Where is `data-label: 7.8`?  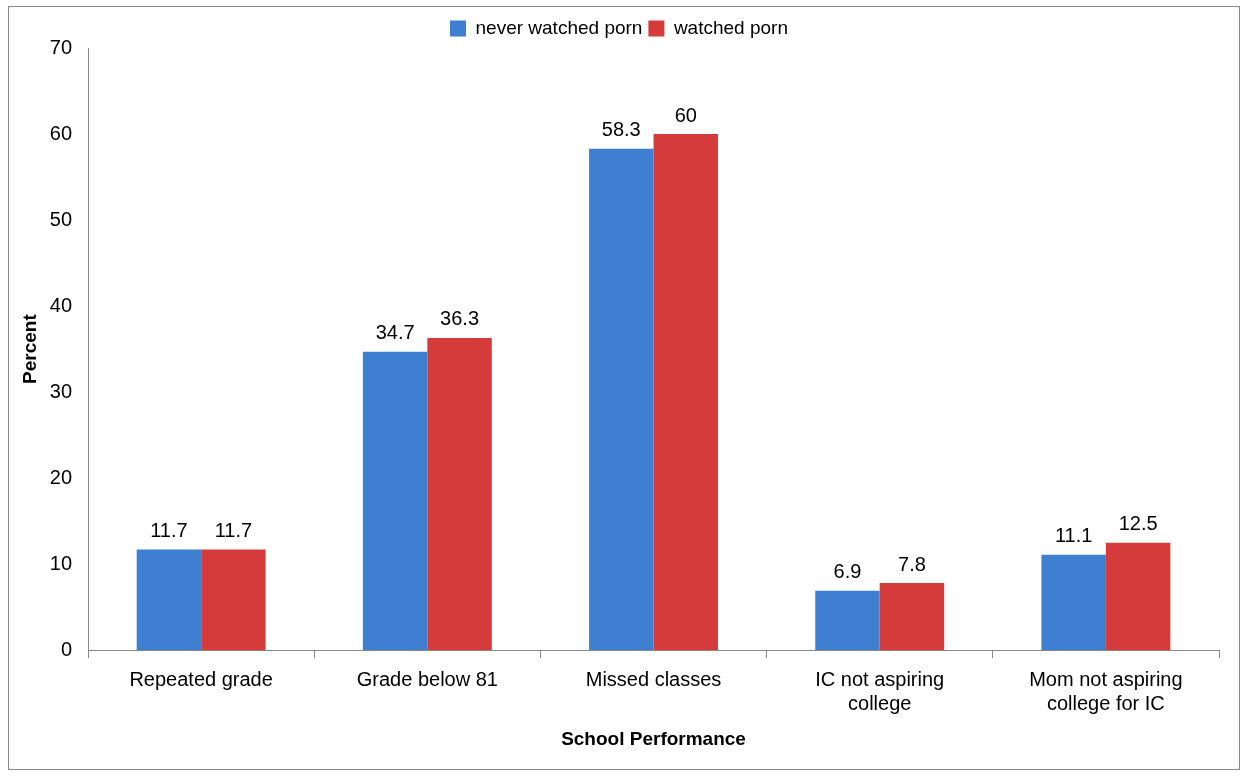 data-label: 7.8 is located at coordinates (912, 563).